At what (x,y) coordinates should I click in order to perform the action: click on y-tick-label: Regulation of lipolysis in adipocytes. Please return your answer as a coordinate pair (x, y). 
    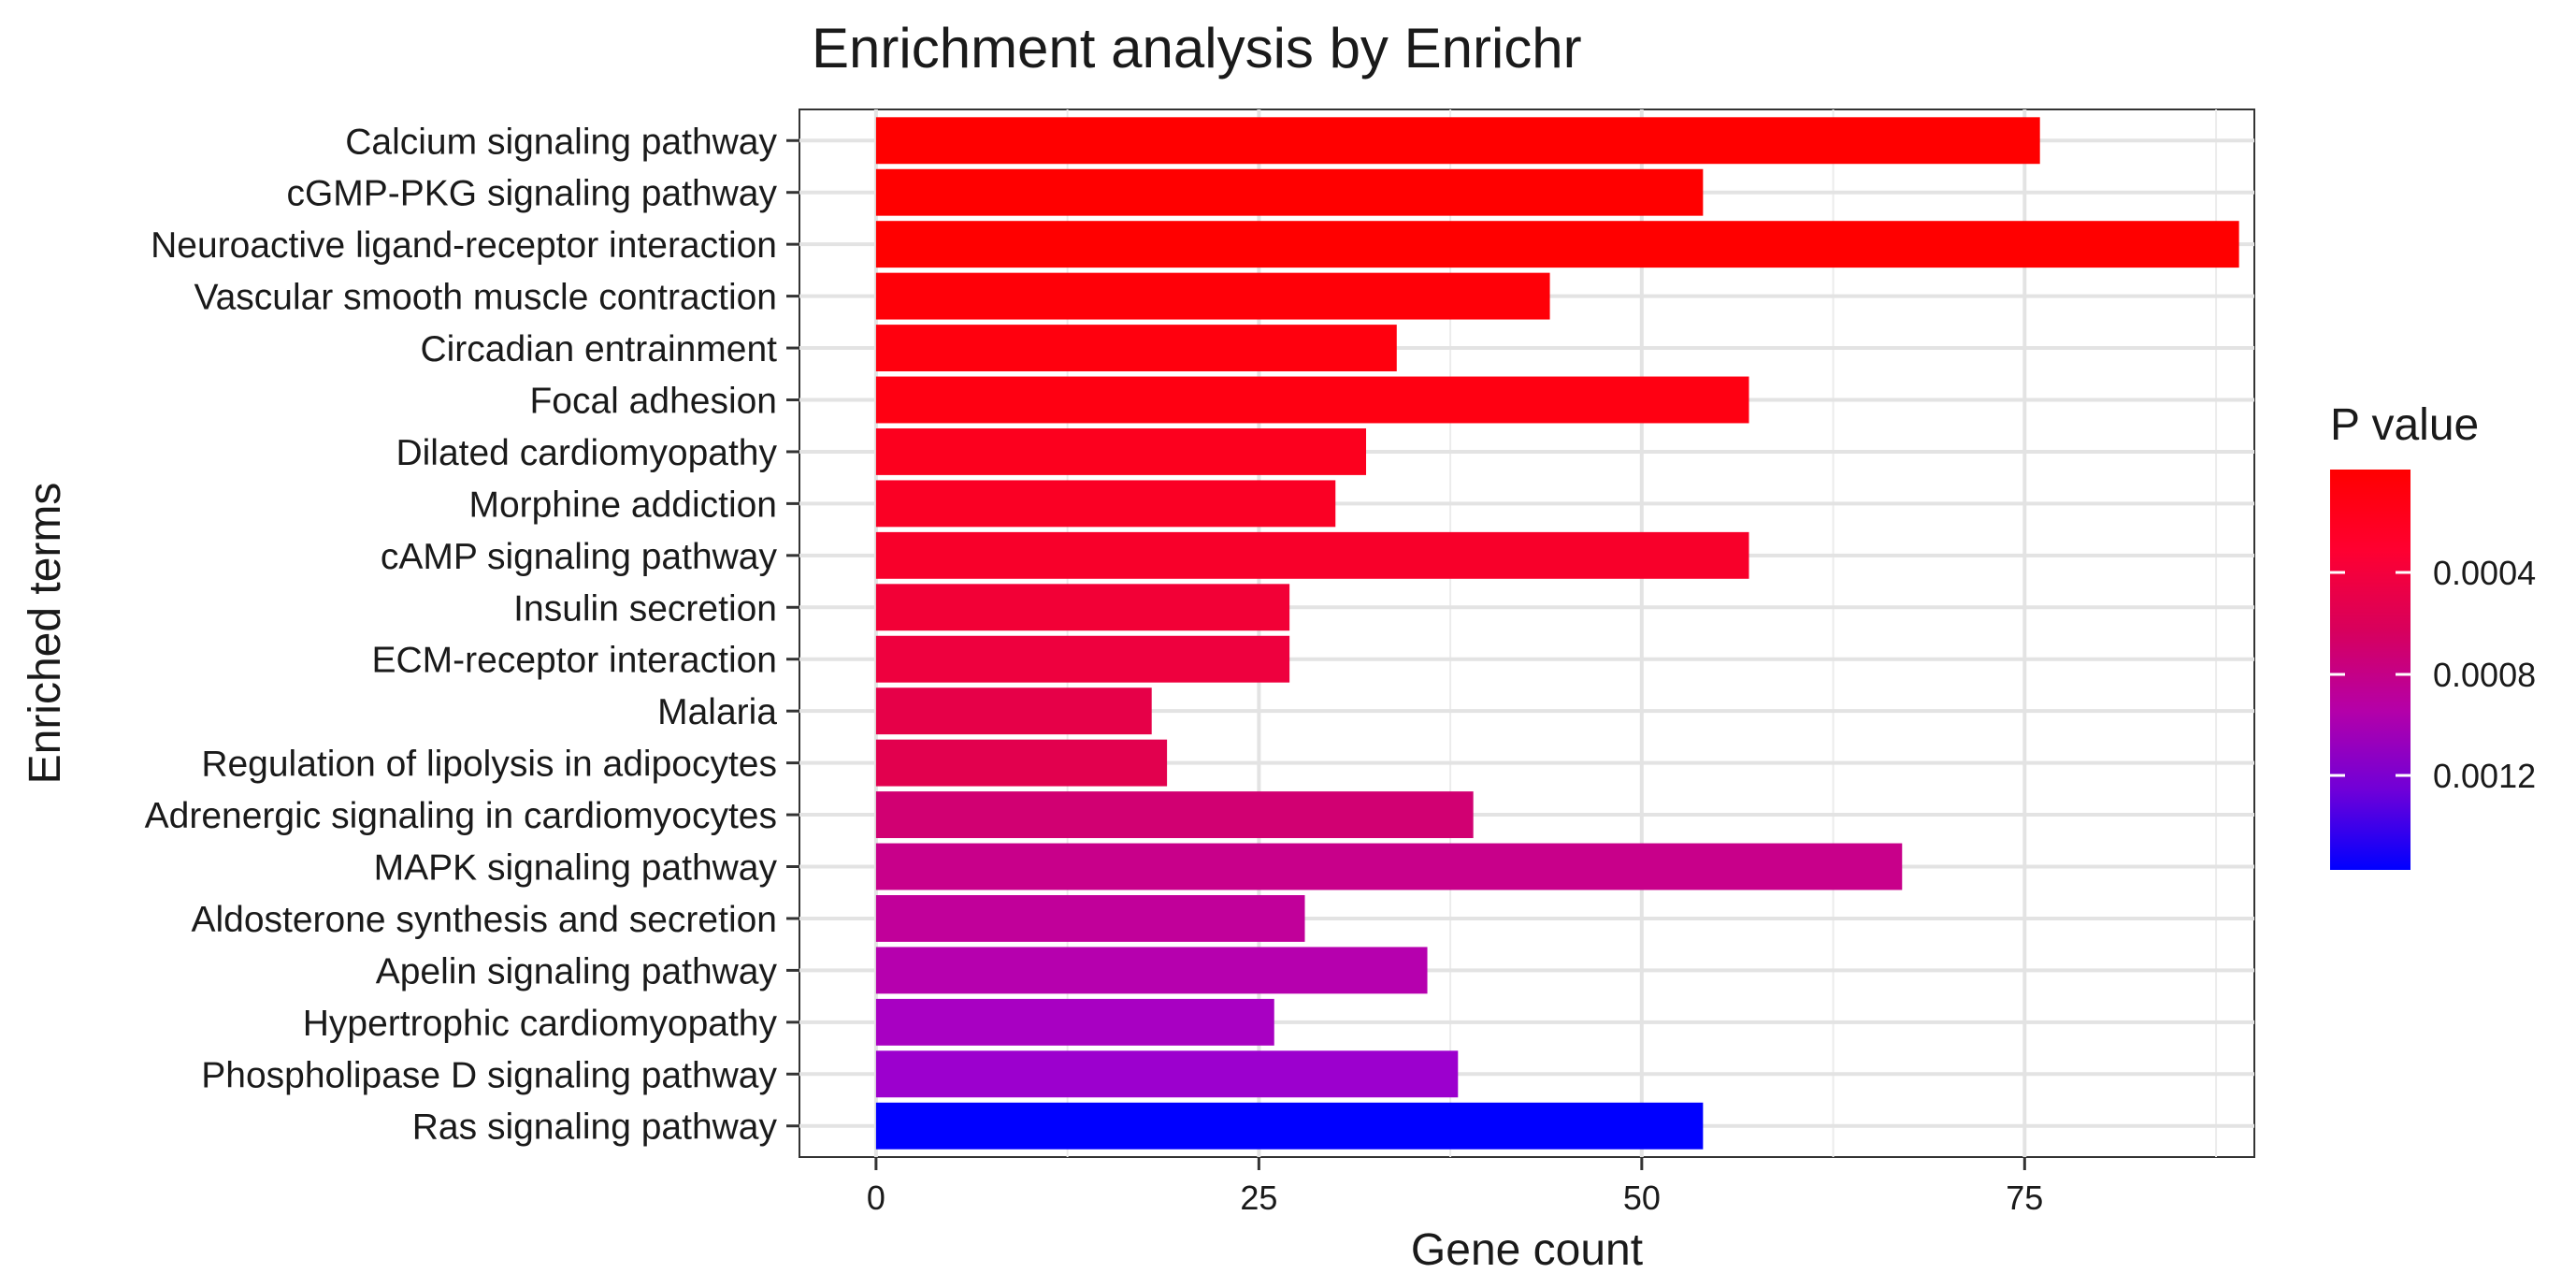
    Looking at the image, I should click on (489, 765).